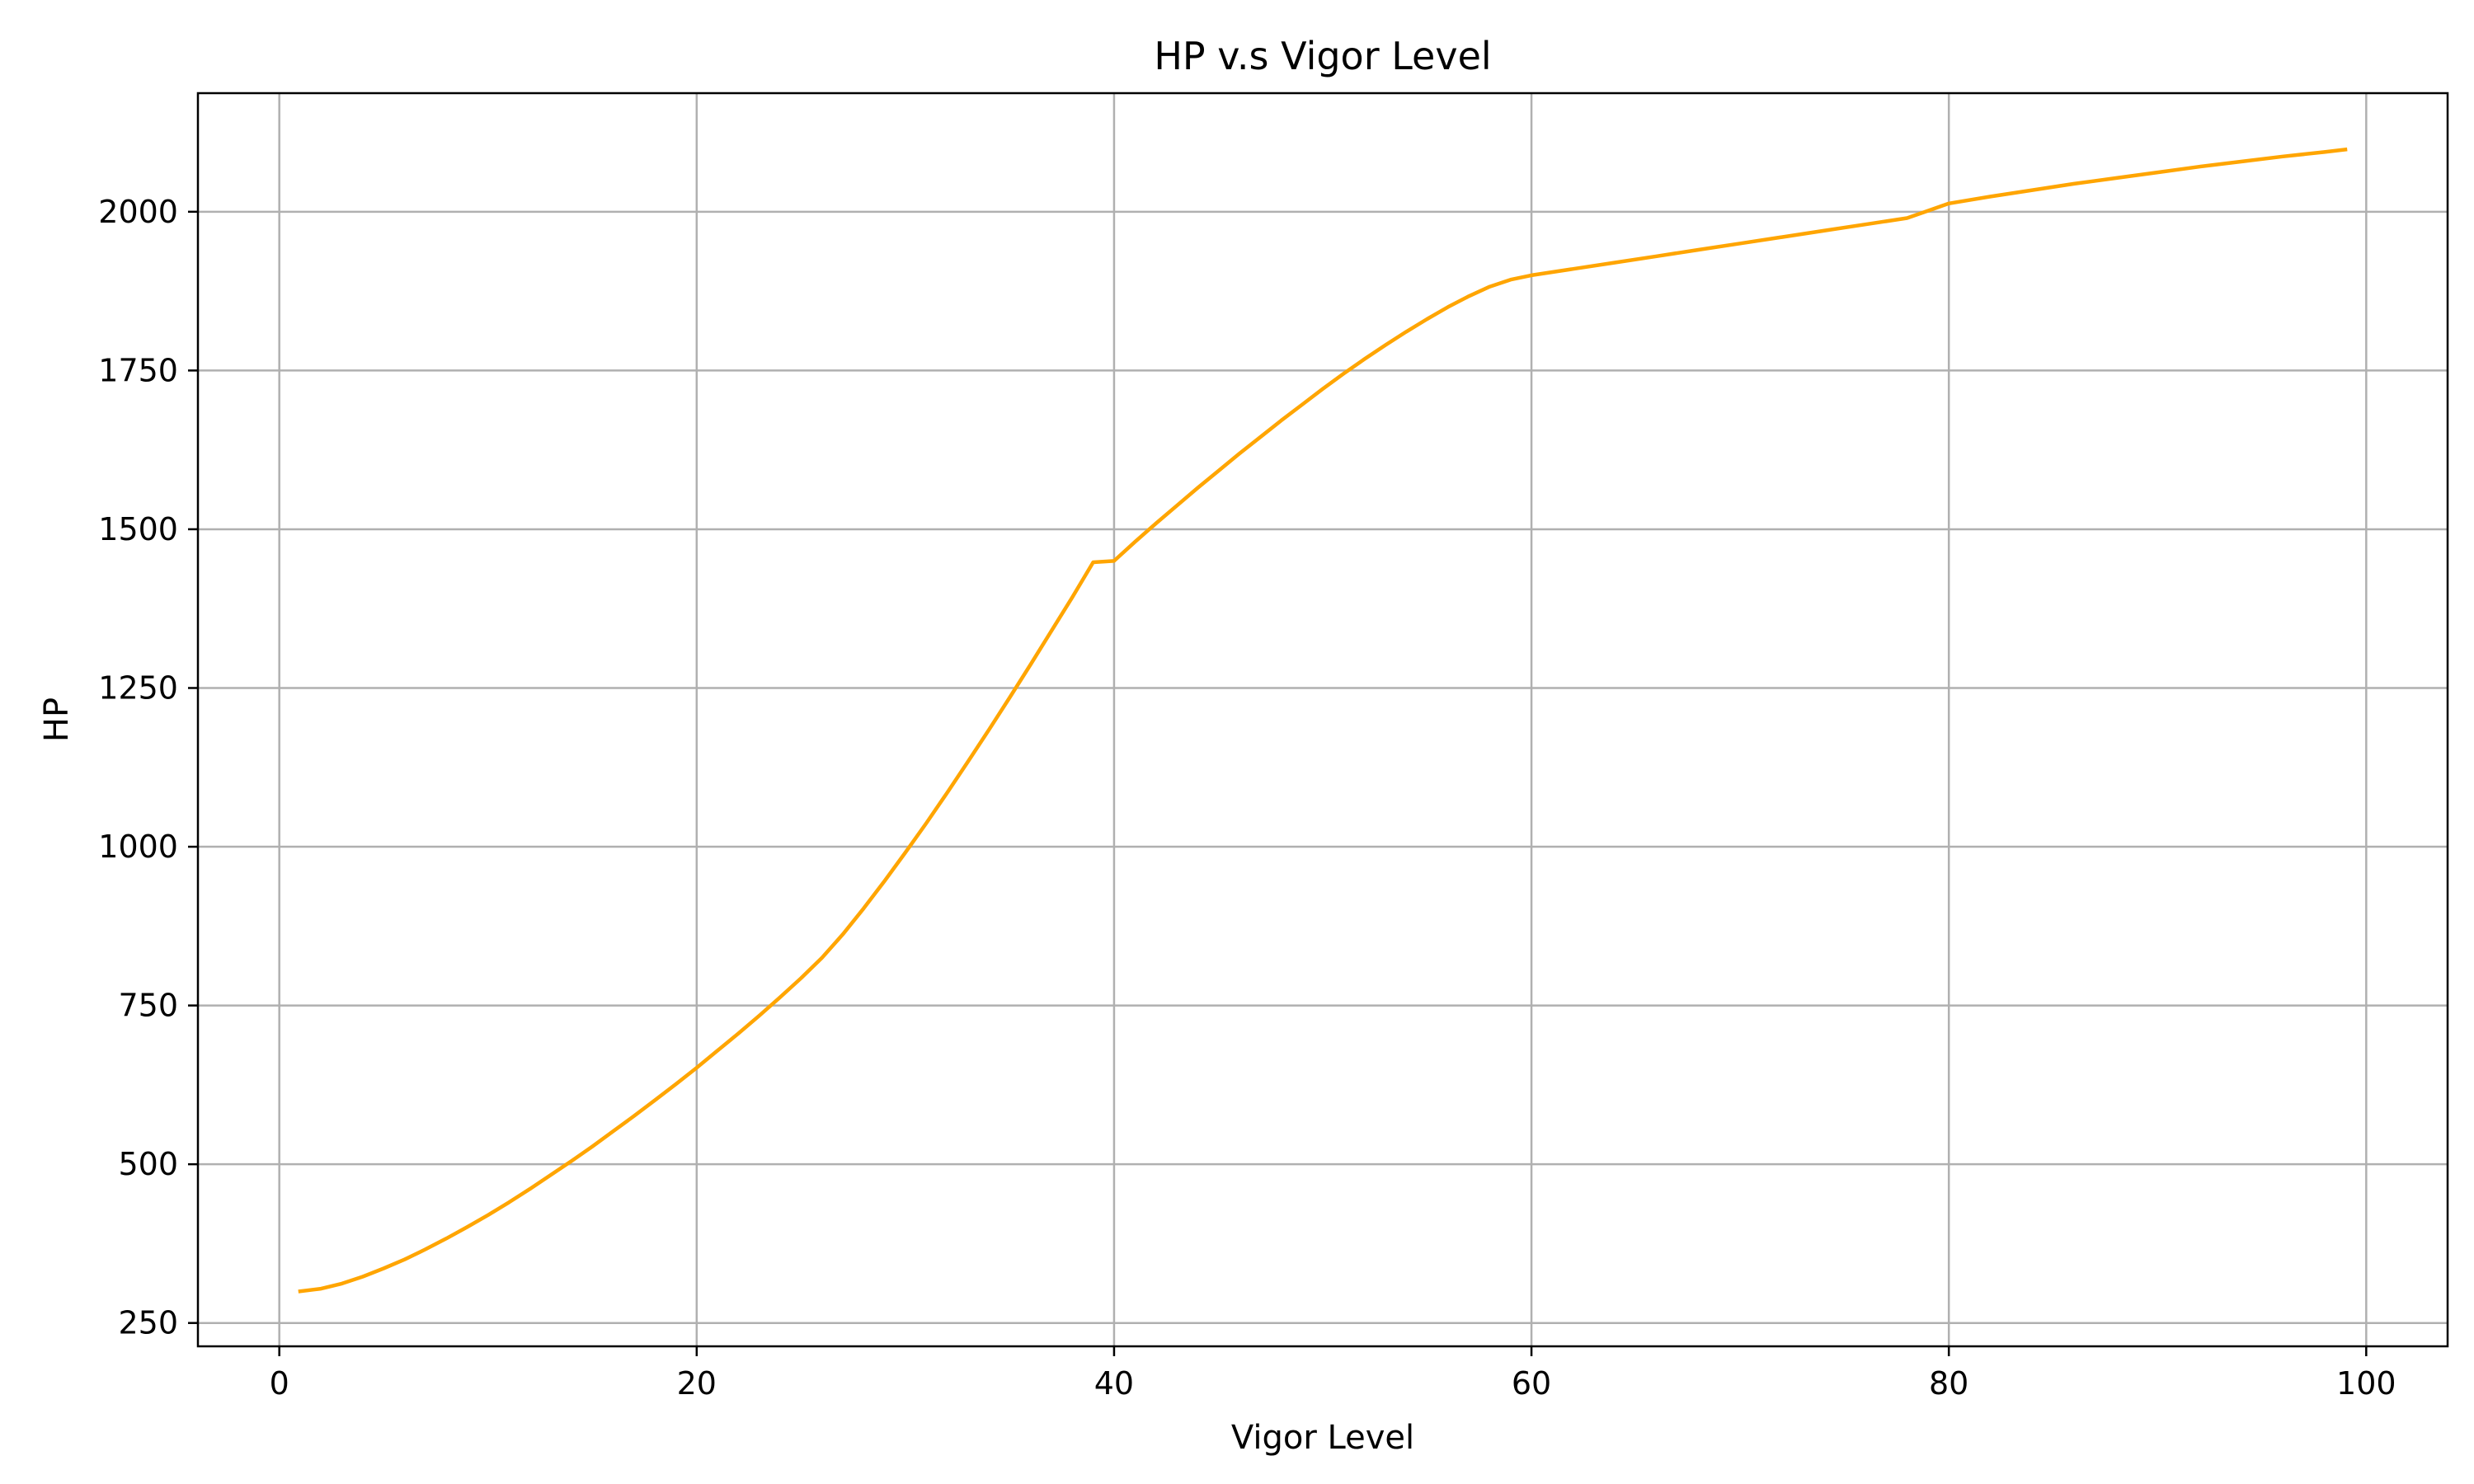  What do you see at coordinates (138, 847) in the screenshot?
I see `y-tick-label: 1000` at bounding box center [138, 847].